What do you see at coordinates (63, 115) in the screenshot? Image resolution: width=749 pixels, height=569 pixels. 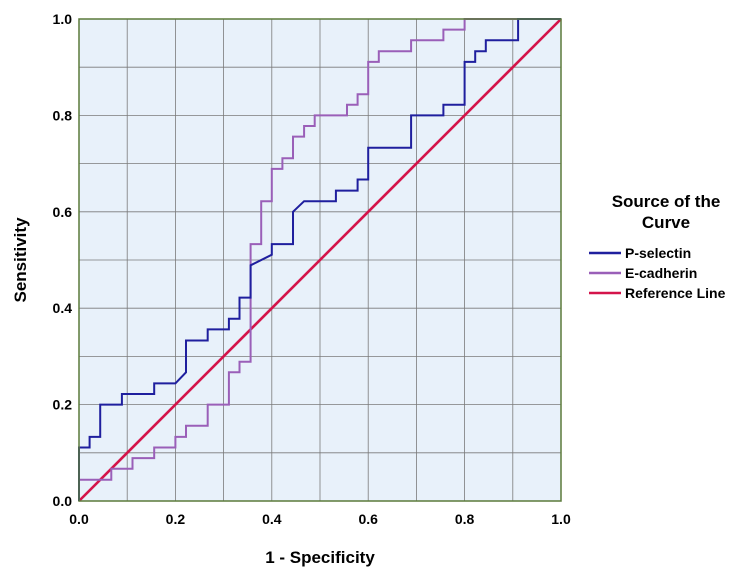 I see `y-tick-label: 0.8` at bounding box center [63, 115].